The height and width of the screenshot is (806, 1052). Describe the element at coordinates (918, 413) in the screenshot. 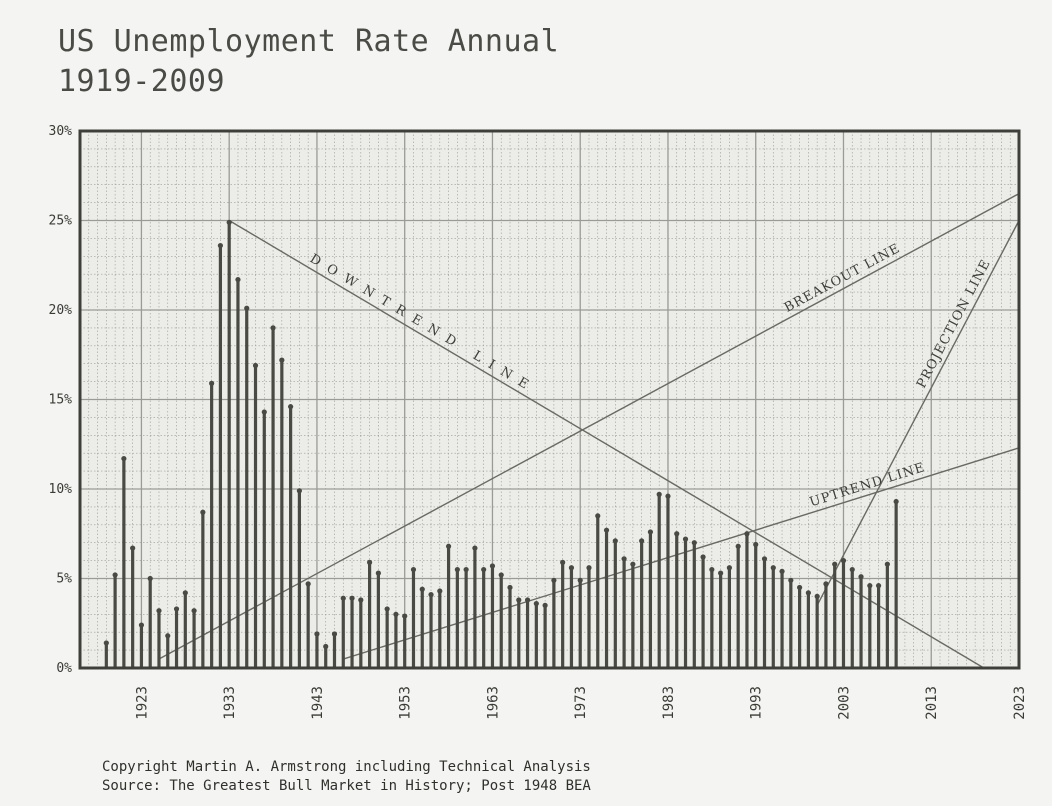

I see `trend-line` at that location.